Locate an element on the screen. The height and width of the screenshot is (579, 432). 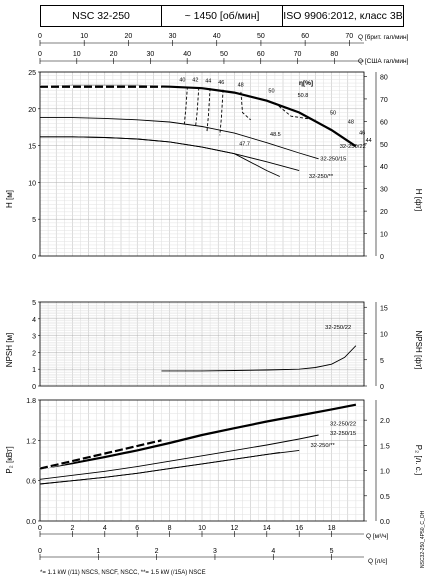
q-m3h-tick-text: 2 is located at coordinates (72, 528).